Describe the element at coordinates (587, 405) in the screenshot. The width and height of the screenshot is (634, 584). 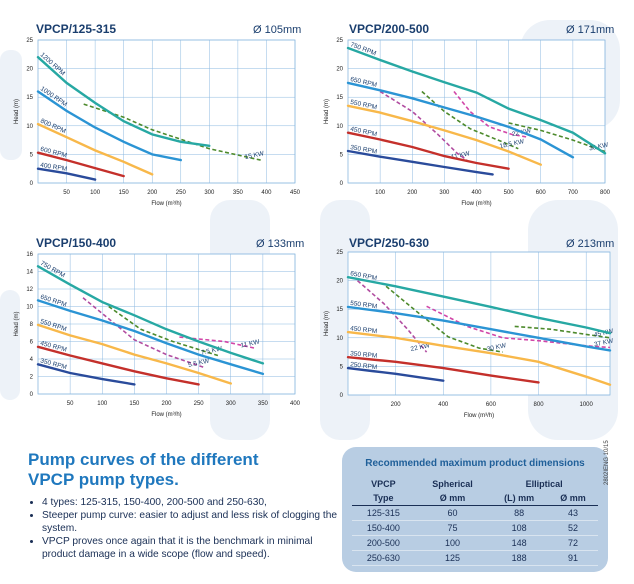
I see `x-tick-label: 1000` at that location.